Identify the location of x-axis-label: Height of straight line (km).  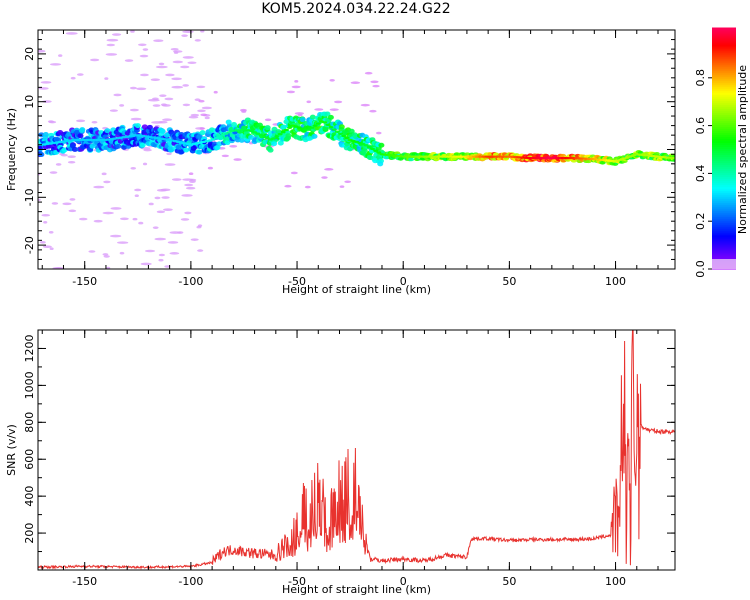
(356, 589).